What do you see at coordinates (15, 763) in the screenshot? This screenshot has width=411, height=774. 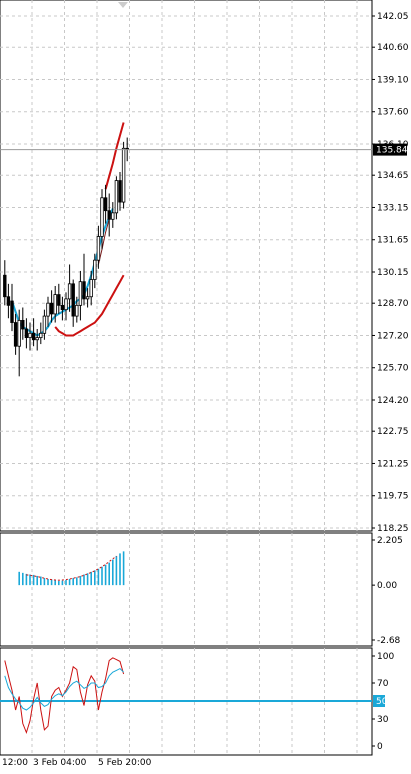 I see `x-tick-label: 12:00` at bounding box center [15, 763].